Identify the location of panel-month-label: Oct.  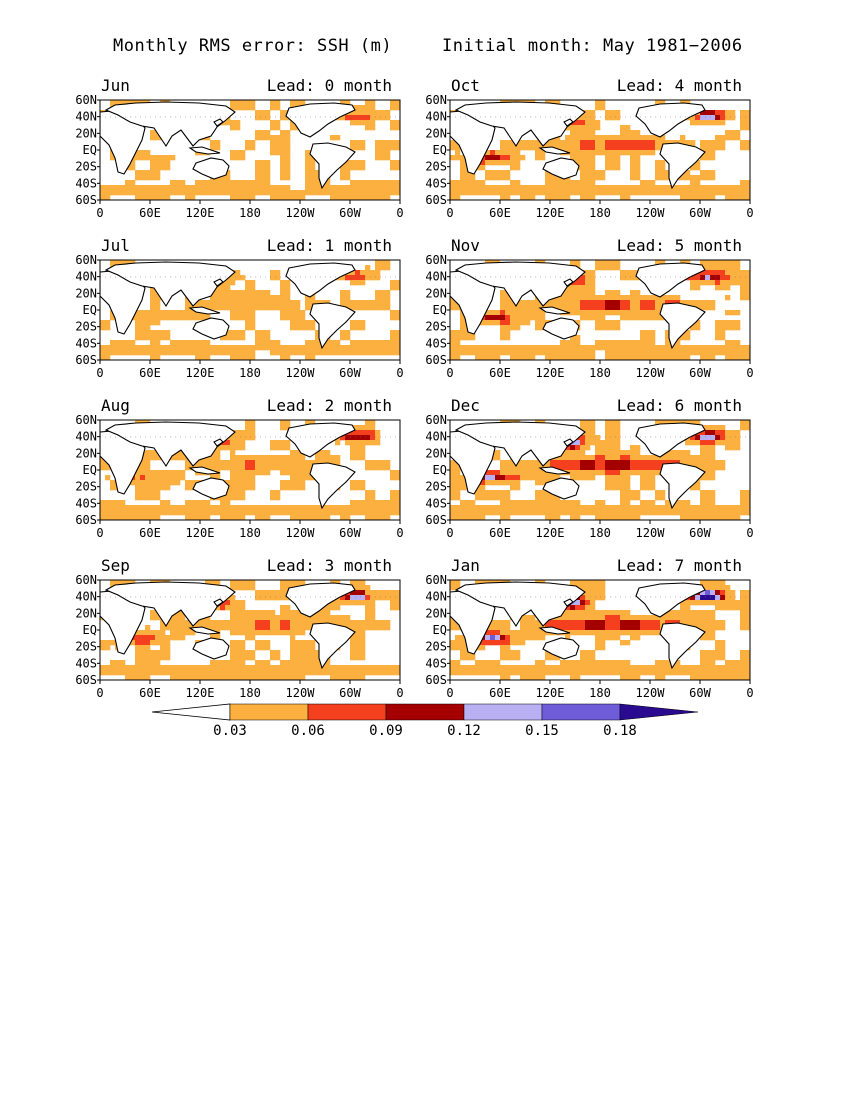
(465, 85).